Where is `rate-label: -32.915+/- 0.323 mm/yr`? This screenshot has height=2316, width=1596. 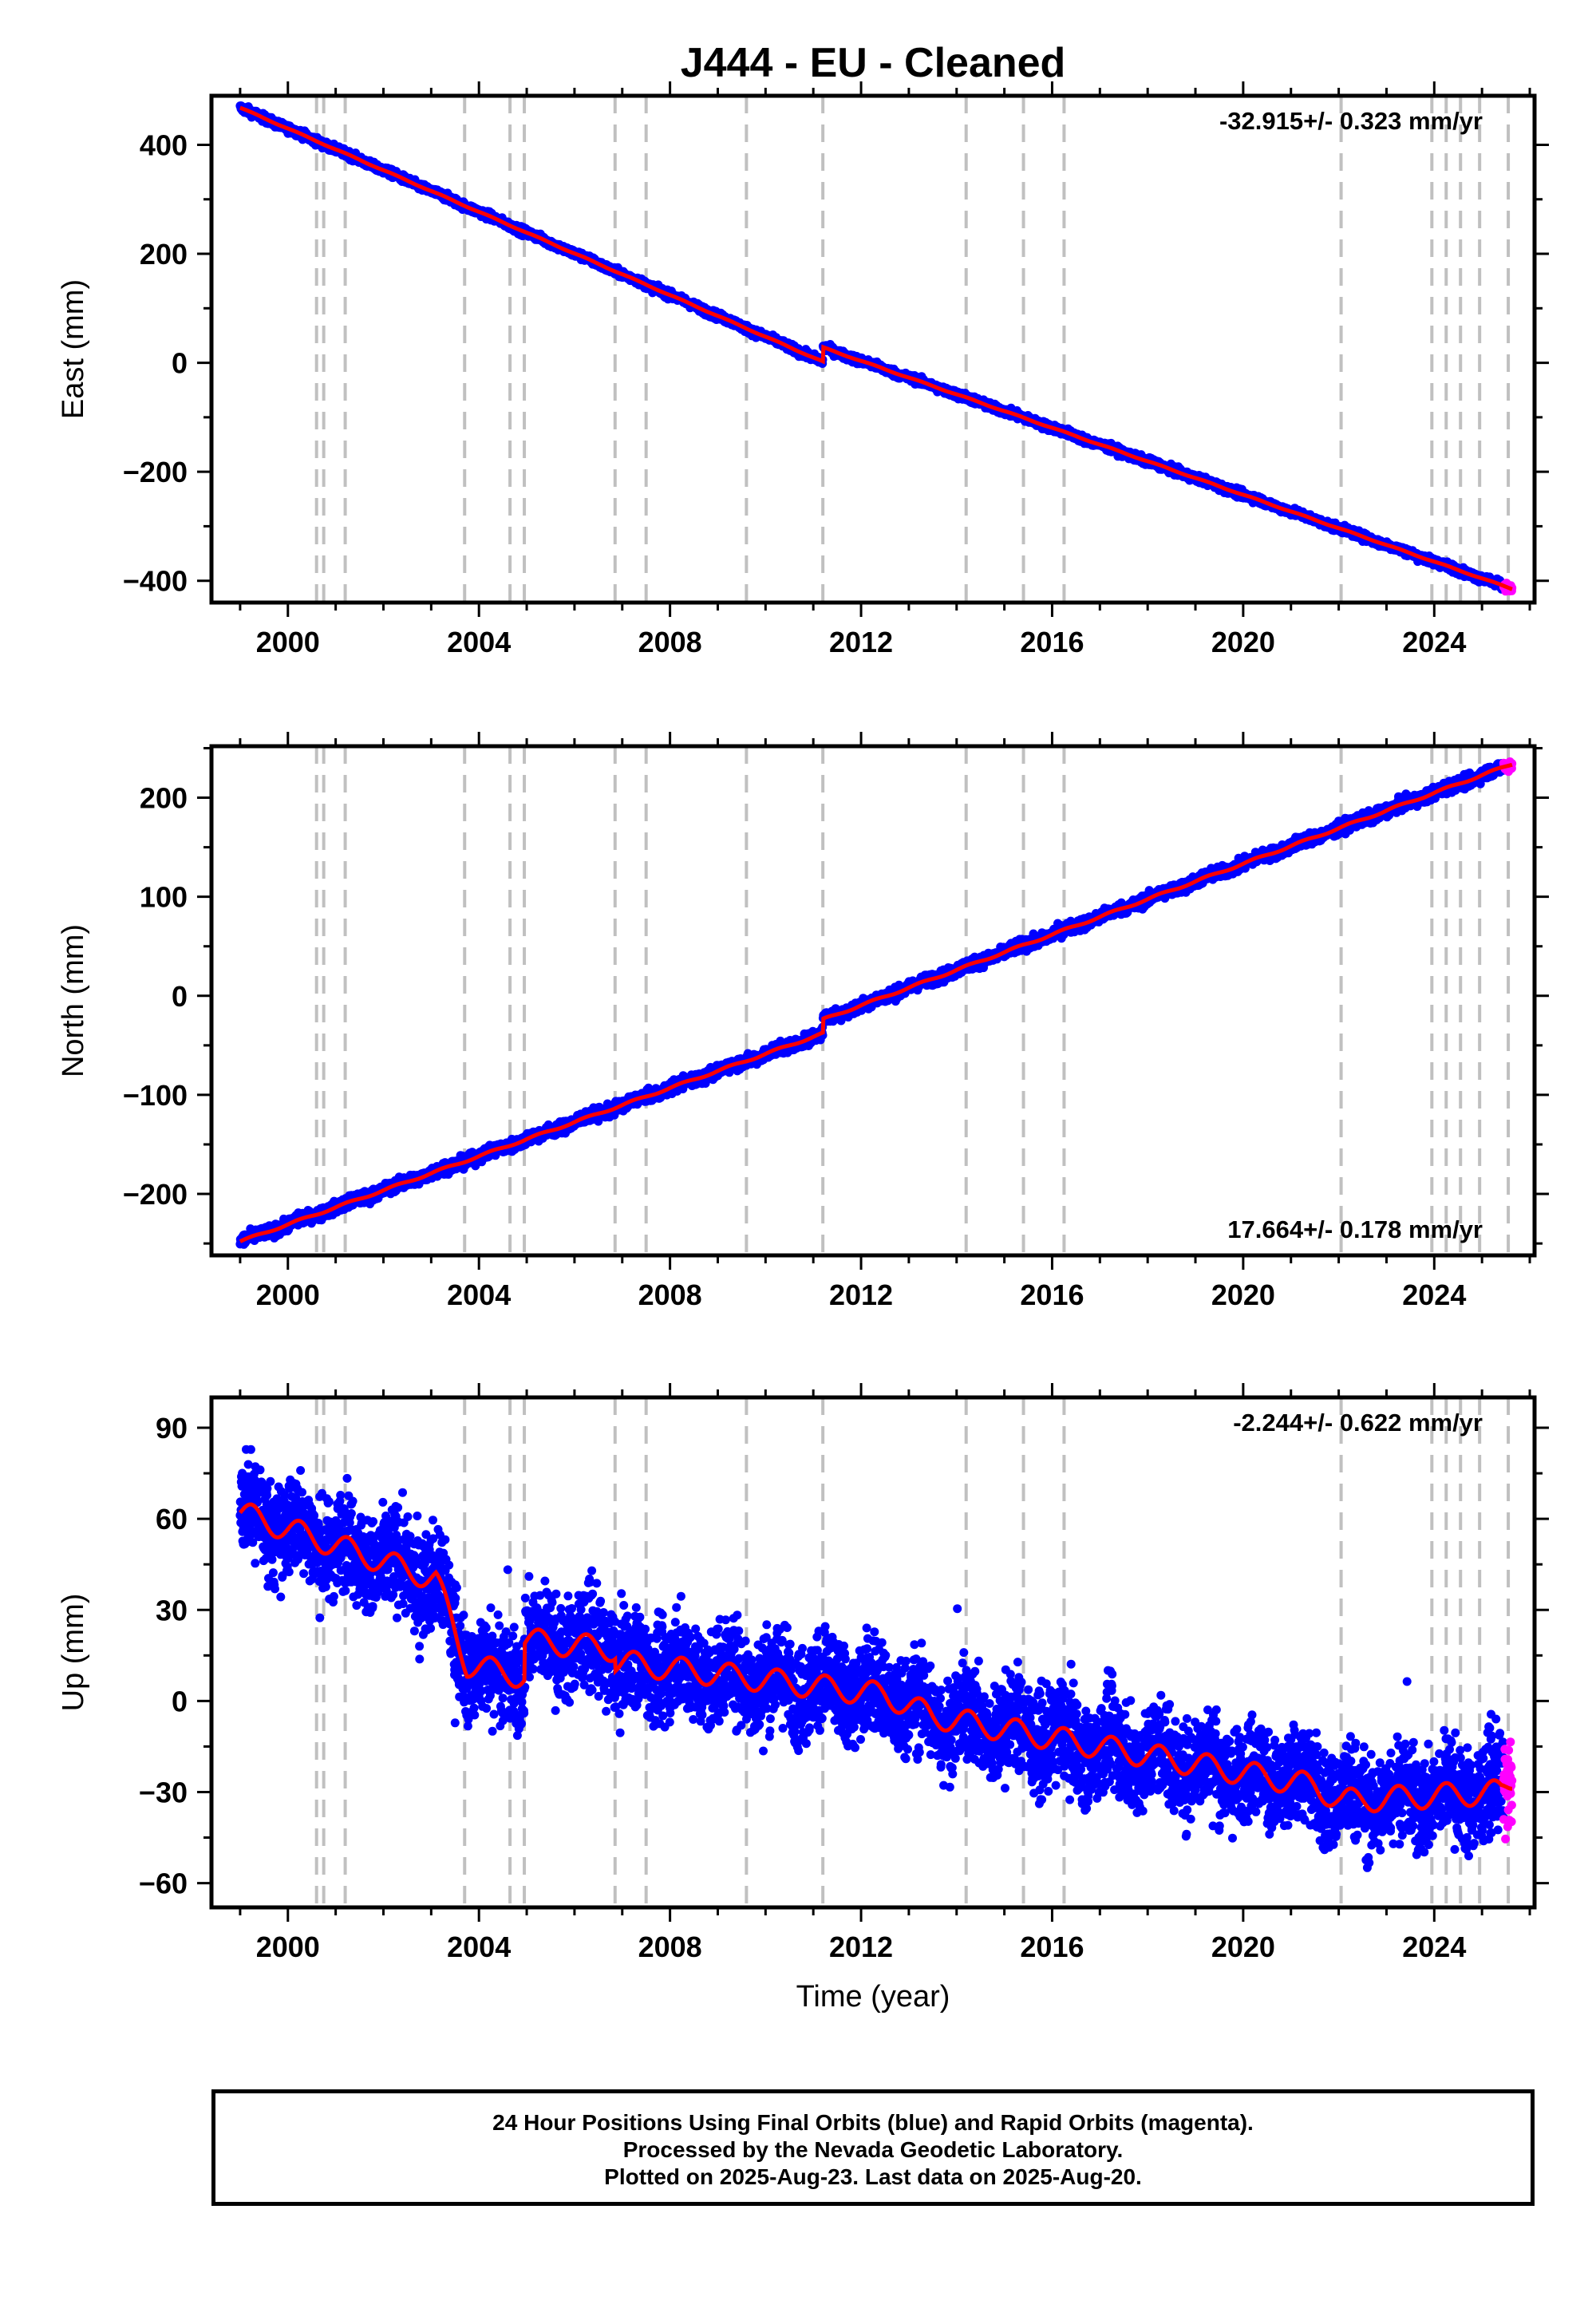
rate-label: -32.915+/- 0.323 mm/yr is located at coordinates (1351, 121).